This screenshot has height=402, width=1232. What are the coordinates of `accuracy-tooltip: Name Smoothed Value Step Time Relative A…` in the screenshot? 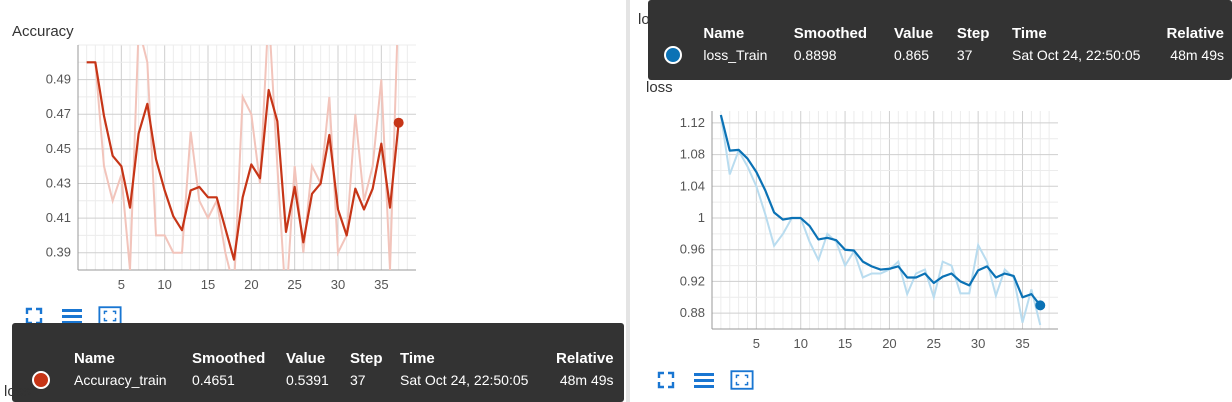 It's located at (318, 362).